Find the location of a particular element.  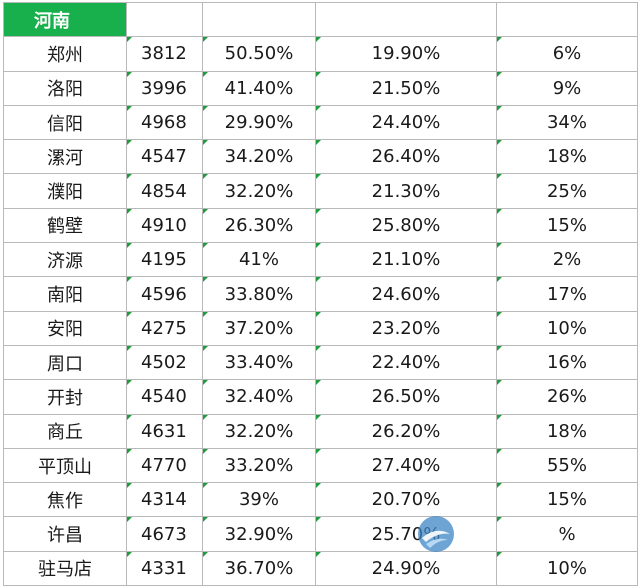

watermark-logo-icon is located at coordinates (436, 534).